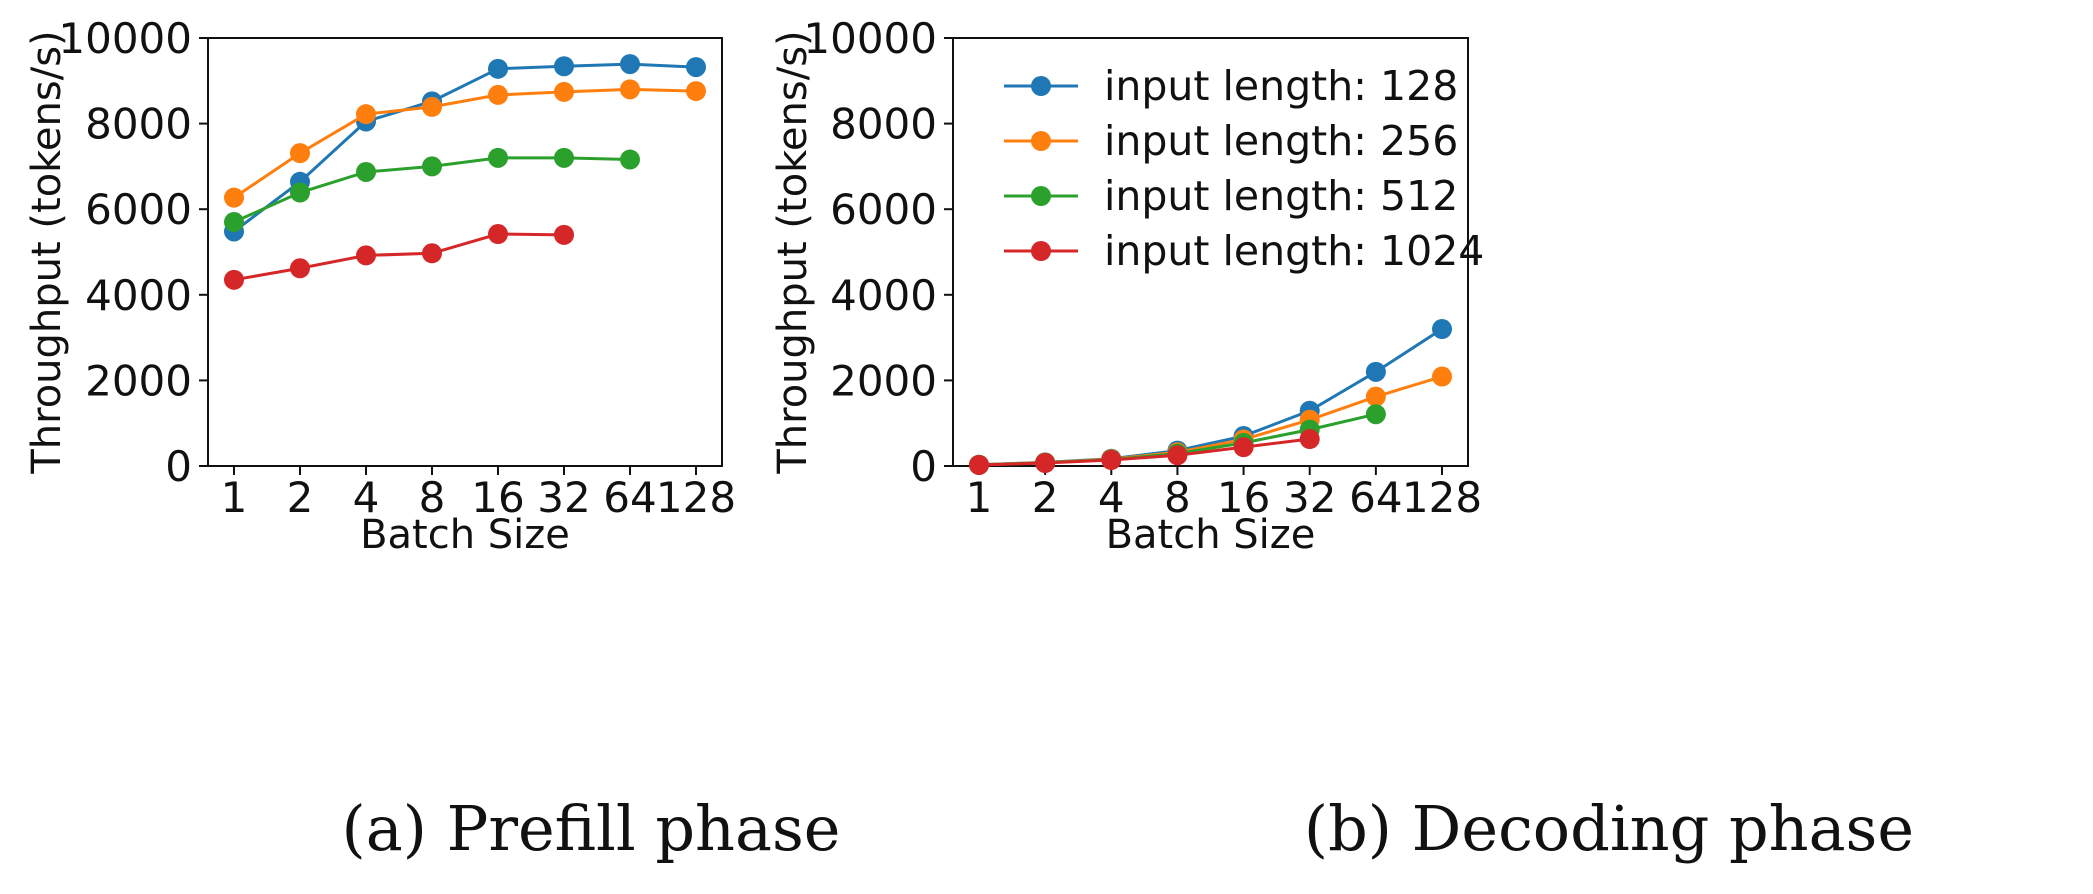 This screenshot has height=894, width=2093. Describe the element at coordinates (1281, 86) in the screenshot. I see `legend-label: input length: 128` at that location.